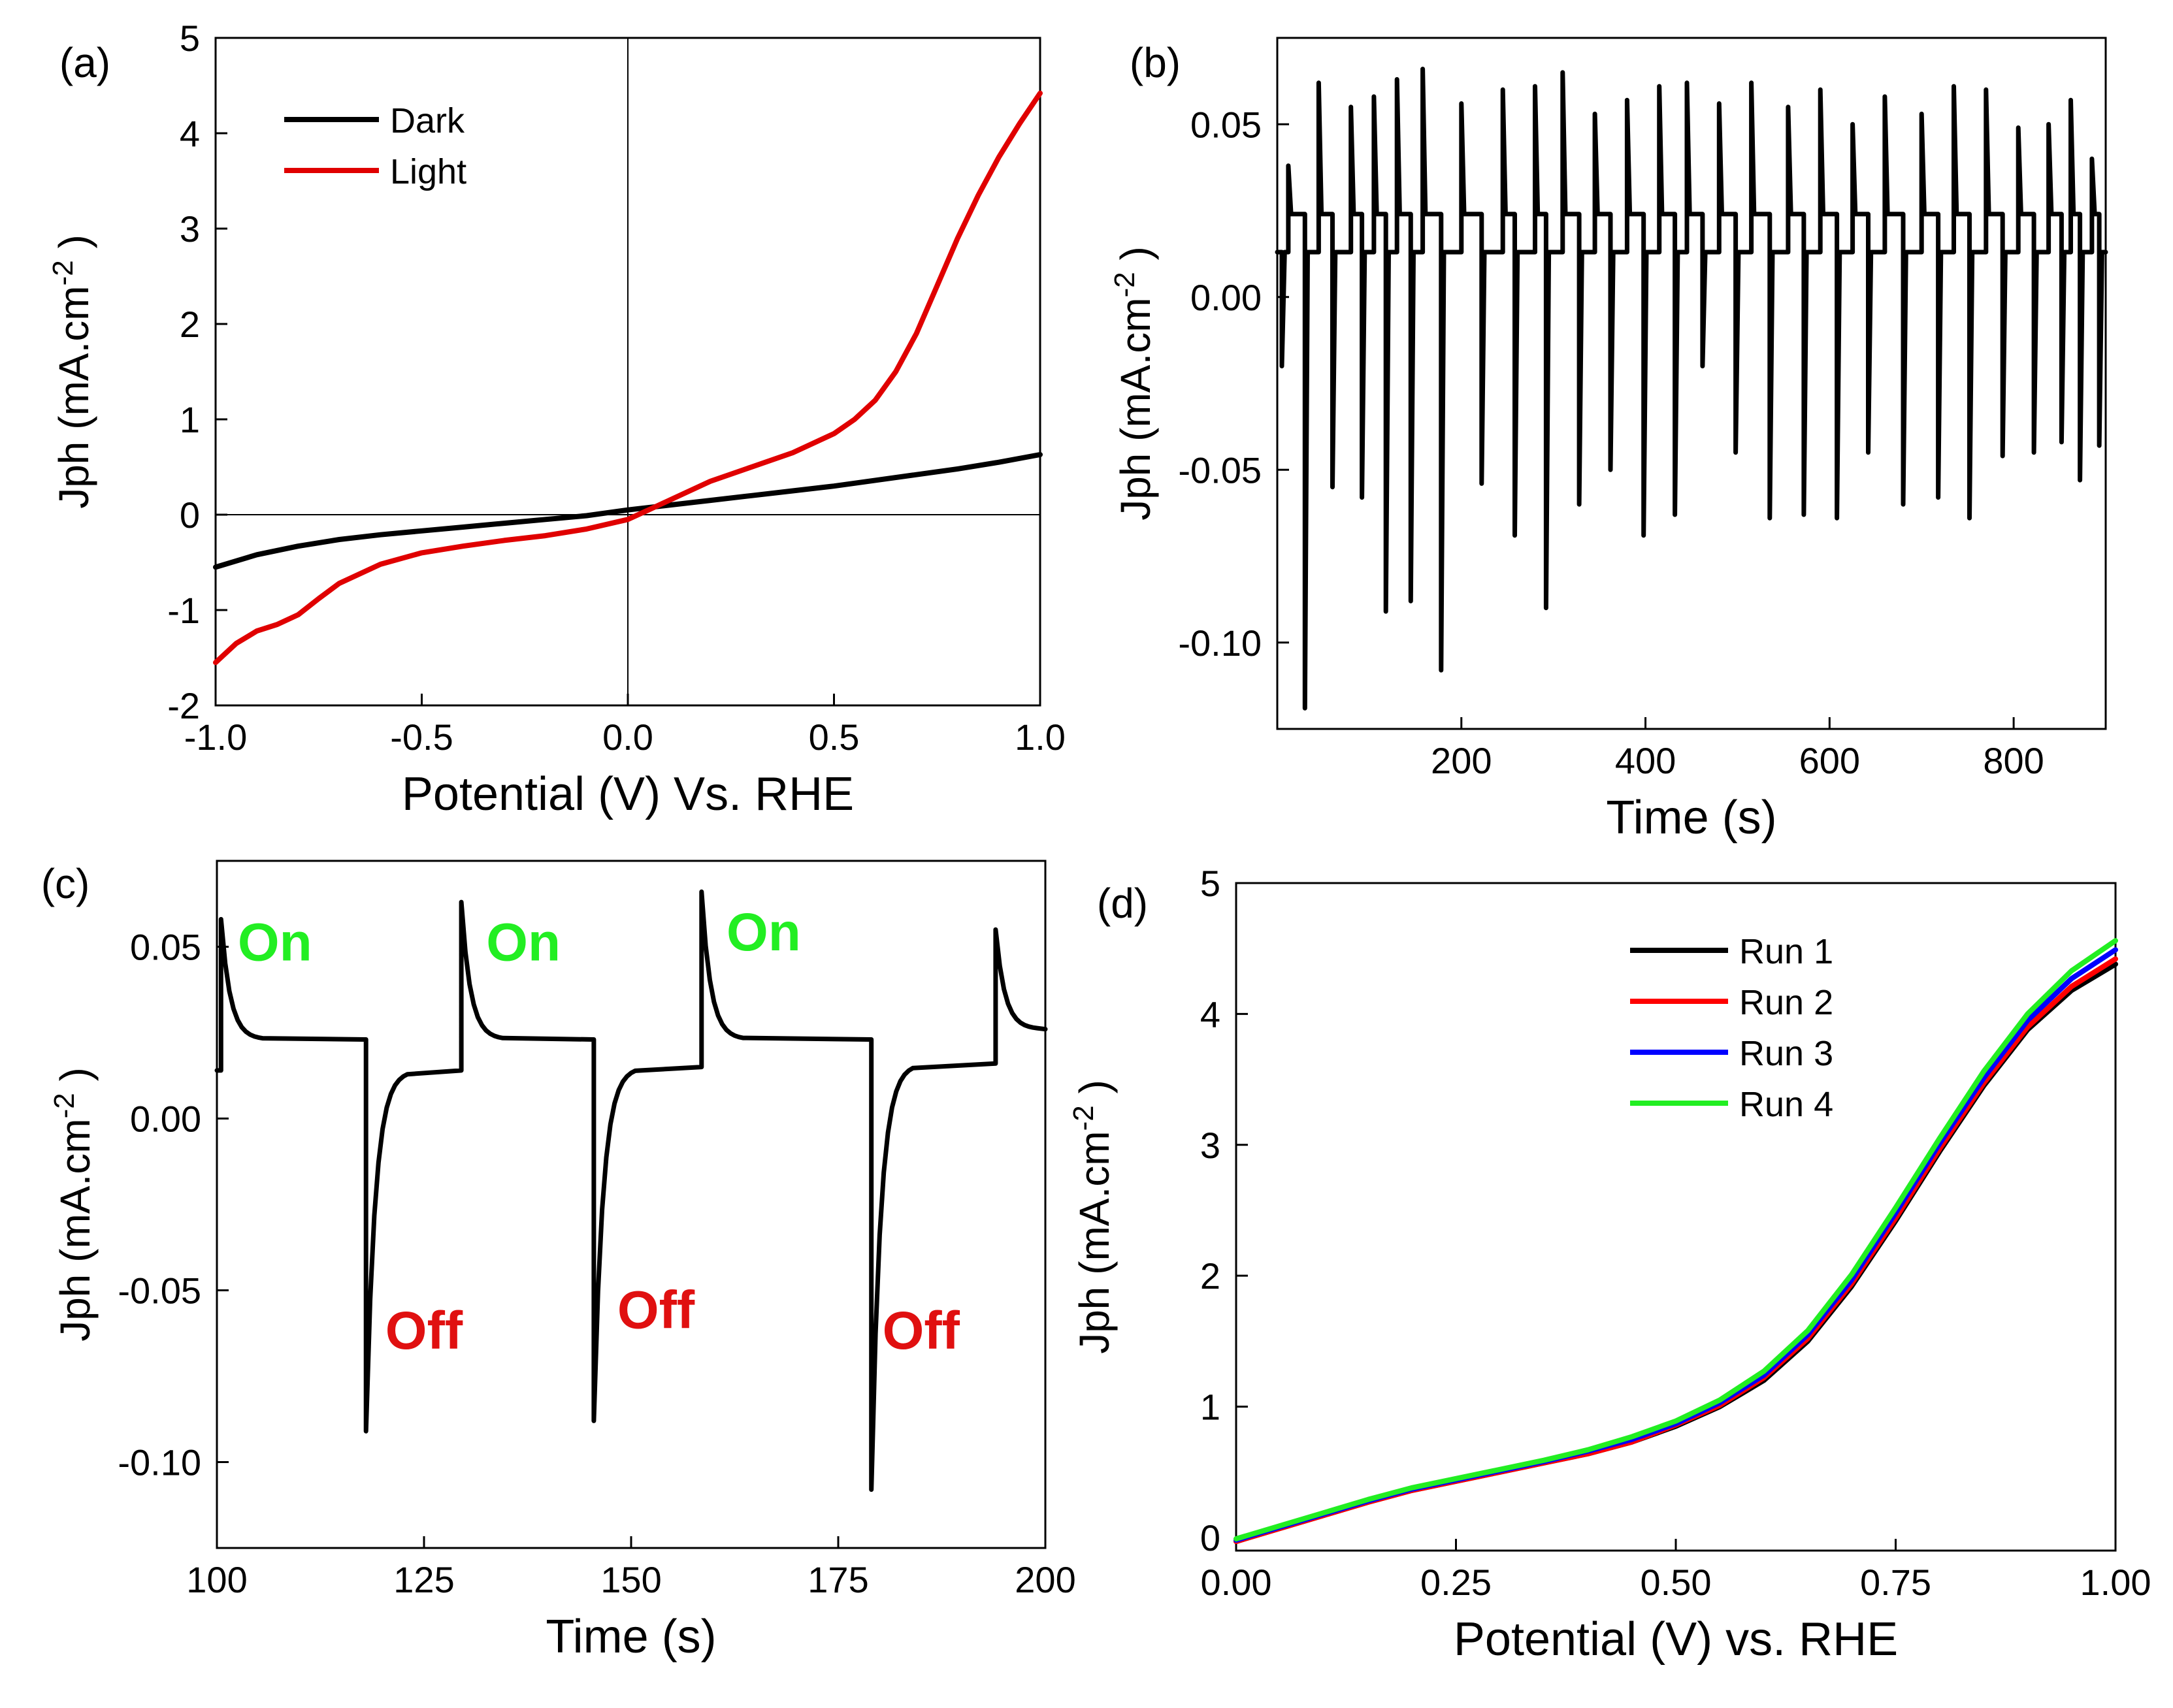 The height and width of the screenshot is (1708, 2173). I want to click on x-tick-label: 400, so click(1645, 761).